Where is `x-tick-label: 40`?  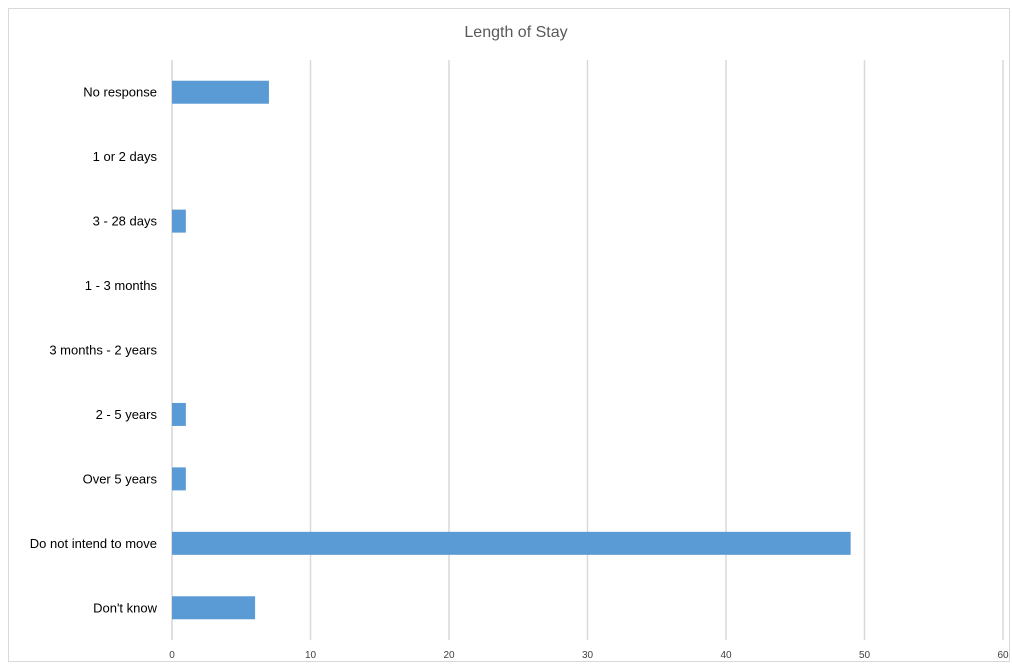
x-tick-label: 40 is located at coordinates (726, 655).